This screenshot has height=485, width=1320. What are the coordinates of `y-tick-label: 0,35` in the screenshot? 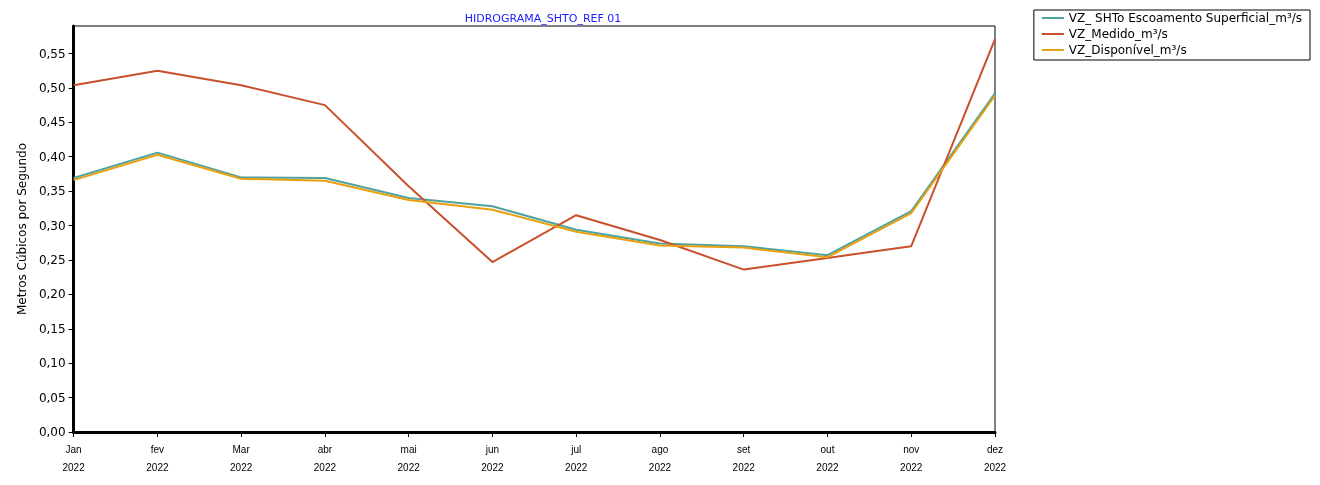 It's located at (52, 191).